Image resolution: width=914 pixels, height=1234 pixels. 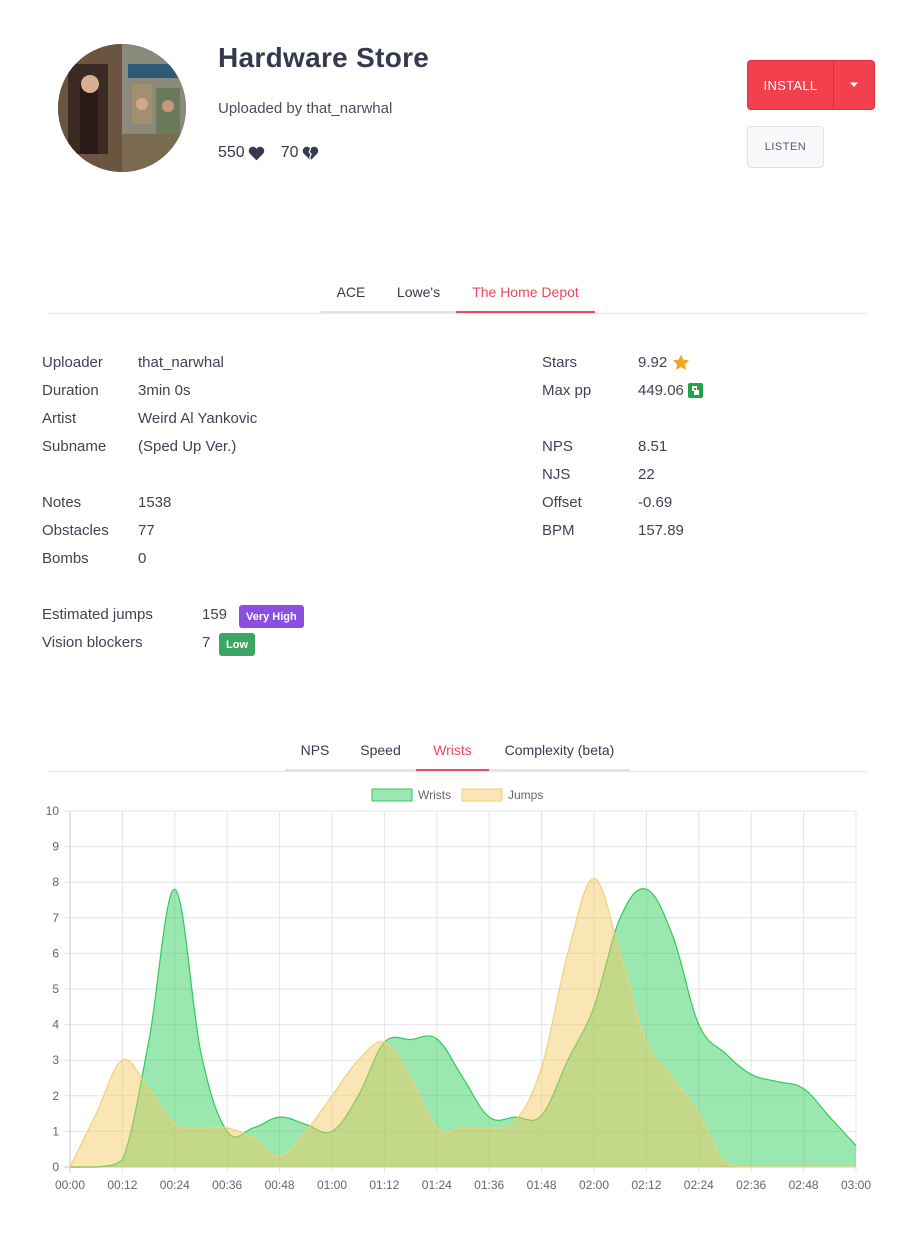 What do you see at coordinates (542, 1185) in the screenshot?
I see `x-tick-label: 01:48` at bounding box center [542, 1185].